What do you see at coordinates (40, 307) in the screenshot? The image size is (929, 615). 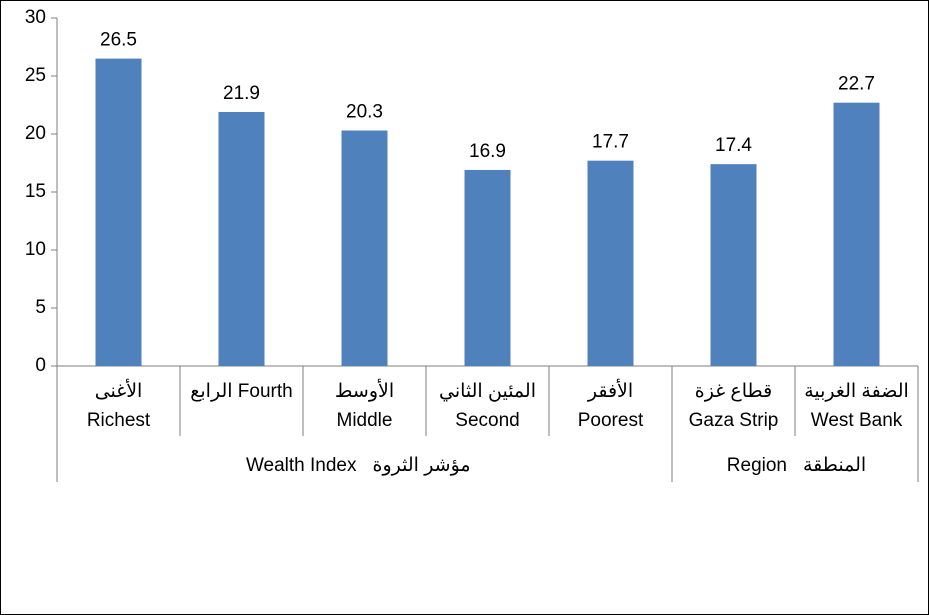 I see `y-tick-label: 5` at bounding box center [40, 307].